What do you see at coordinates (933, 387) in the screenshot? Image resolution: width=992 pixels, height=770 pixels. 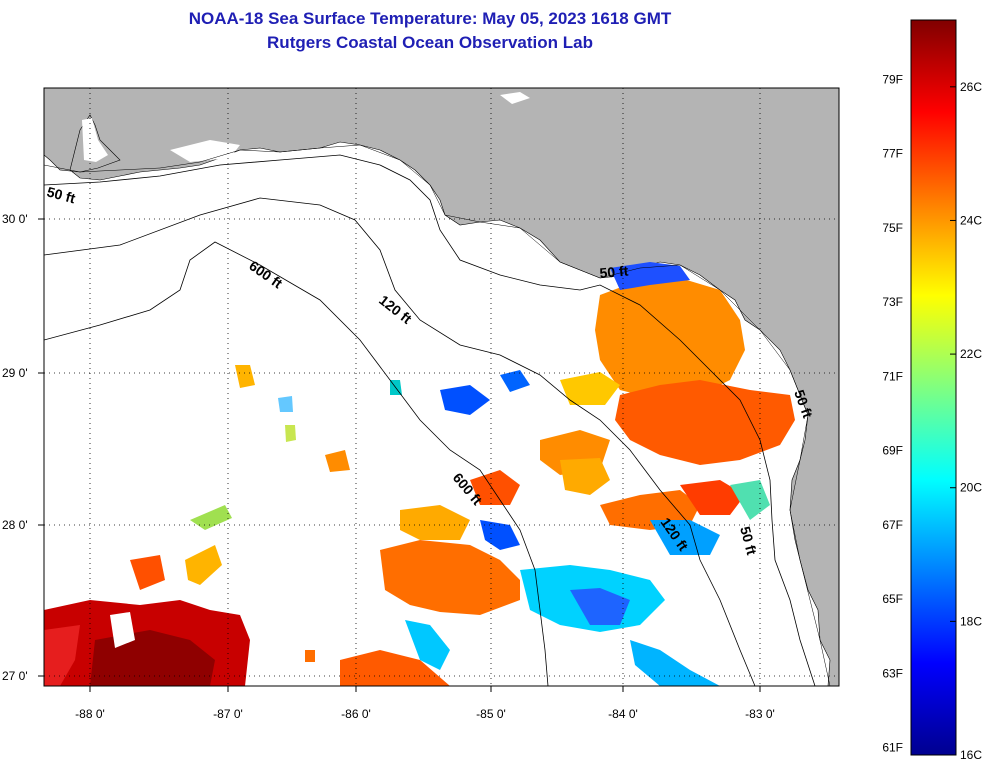 I see `colorbar-gradient` at bounding box center [933, 387].